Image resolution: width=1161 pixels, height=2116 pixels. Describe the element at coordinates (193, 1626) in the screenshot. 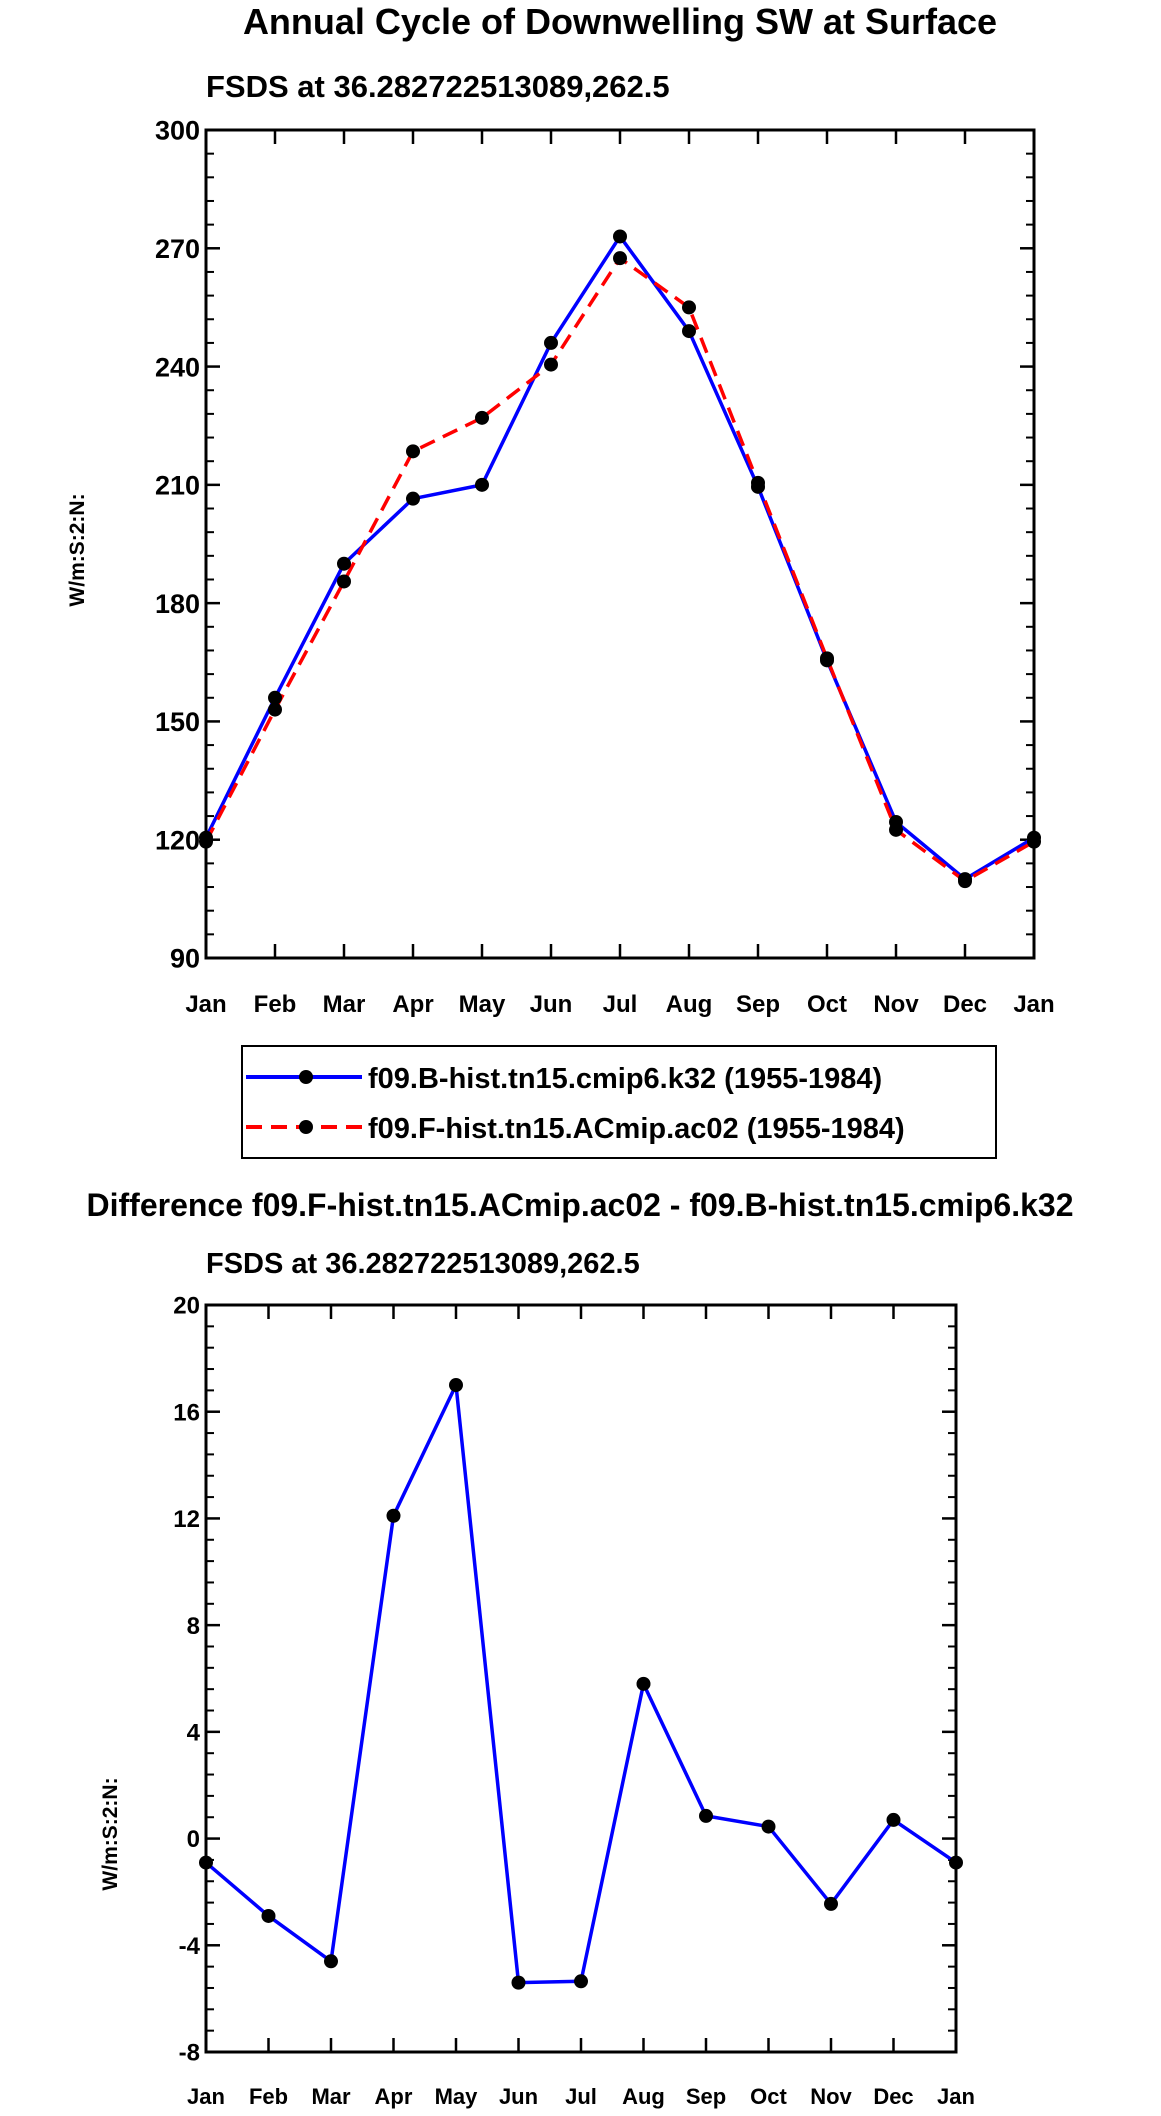

I see `y-tick-label: 8` at that location.